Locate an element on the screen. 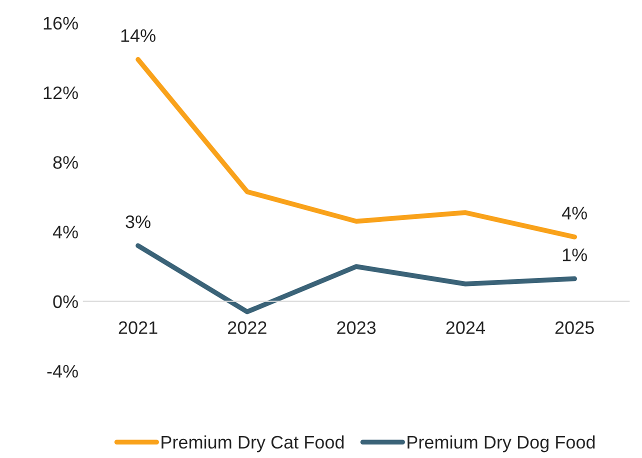  legend-label: Premium Dry Dog Food is located at coordinates (501, 443).